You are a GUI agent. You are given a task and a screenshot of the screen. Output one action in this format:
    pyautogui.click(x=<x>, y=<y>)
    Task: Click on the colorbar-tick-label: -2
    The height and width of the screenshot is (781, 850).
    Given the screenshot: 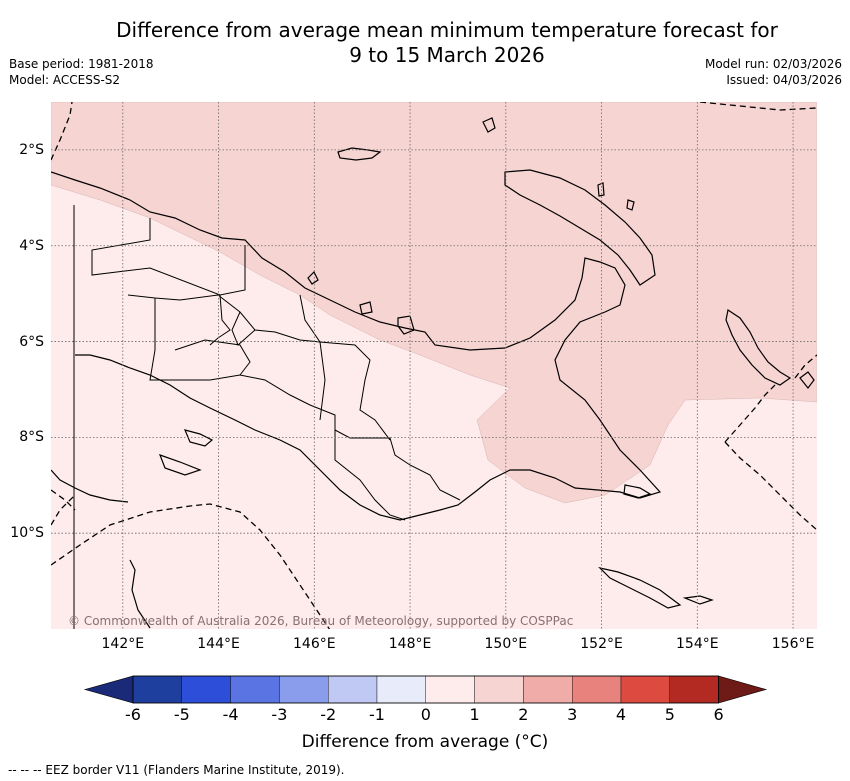 What is the action you would take?
    pyautogui.click(x=328, y=714)
    